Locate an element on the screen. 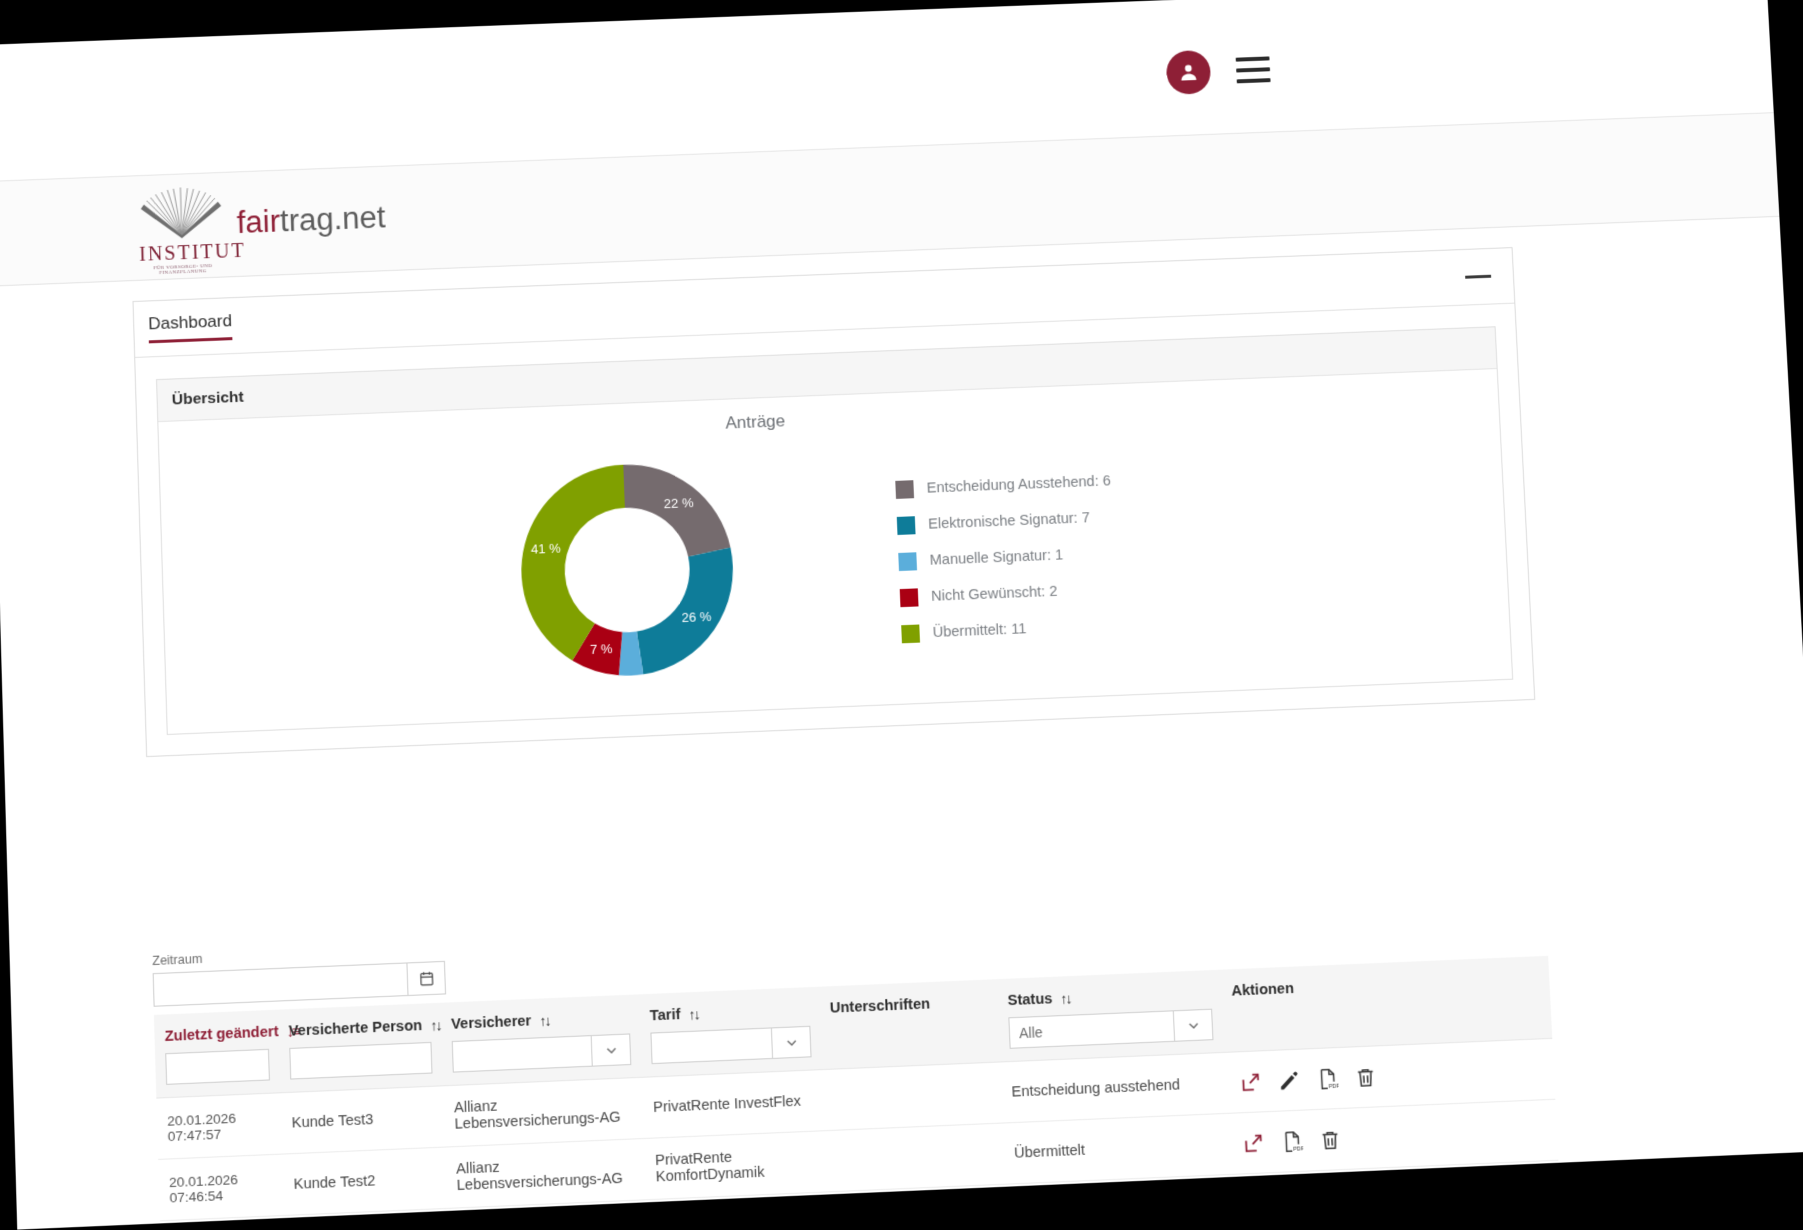  cell-versicherte-person: Kunde Test2 is located at coordinates (365, 1181).